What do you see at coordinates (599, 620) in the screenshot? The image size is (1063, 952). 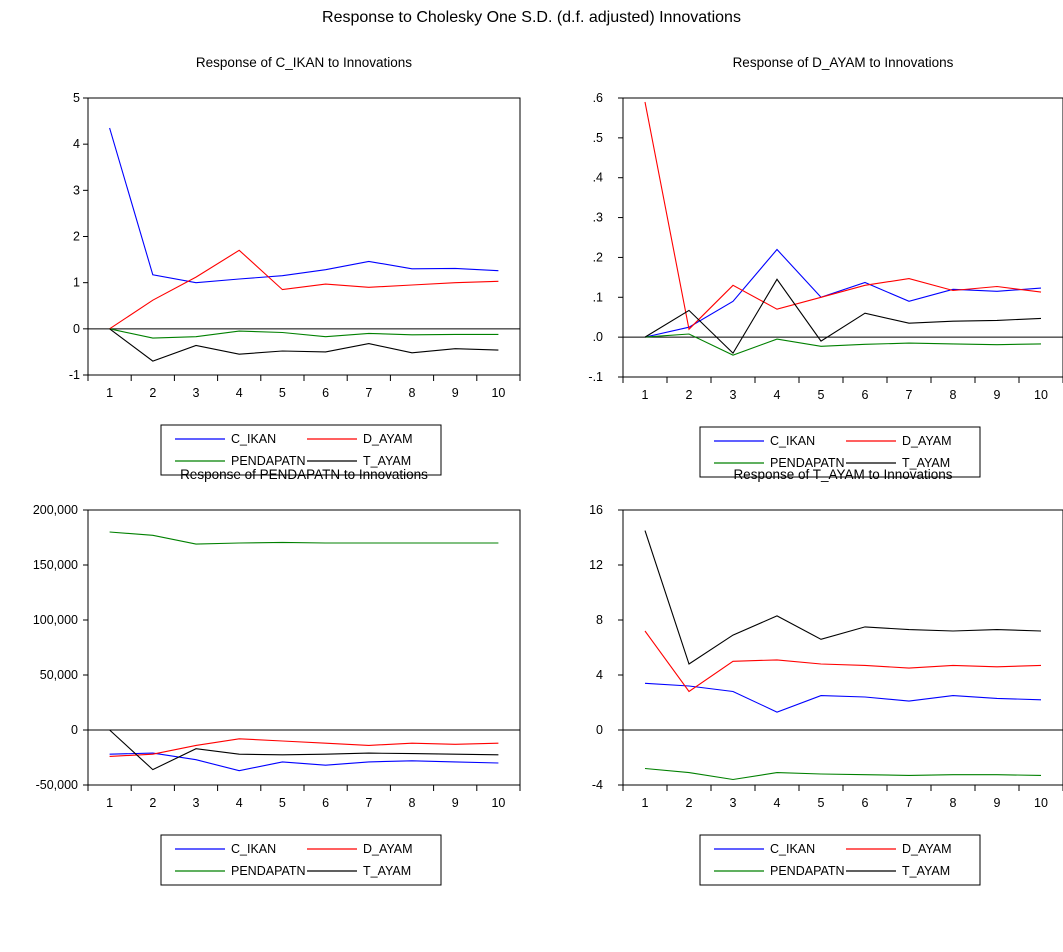 I see `y-tick-label: 8` at bounding box center [599, 620].